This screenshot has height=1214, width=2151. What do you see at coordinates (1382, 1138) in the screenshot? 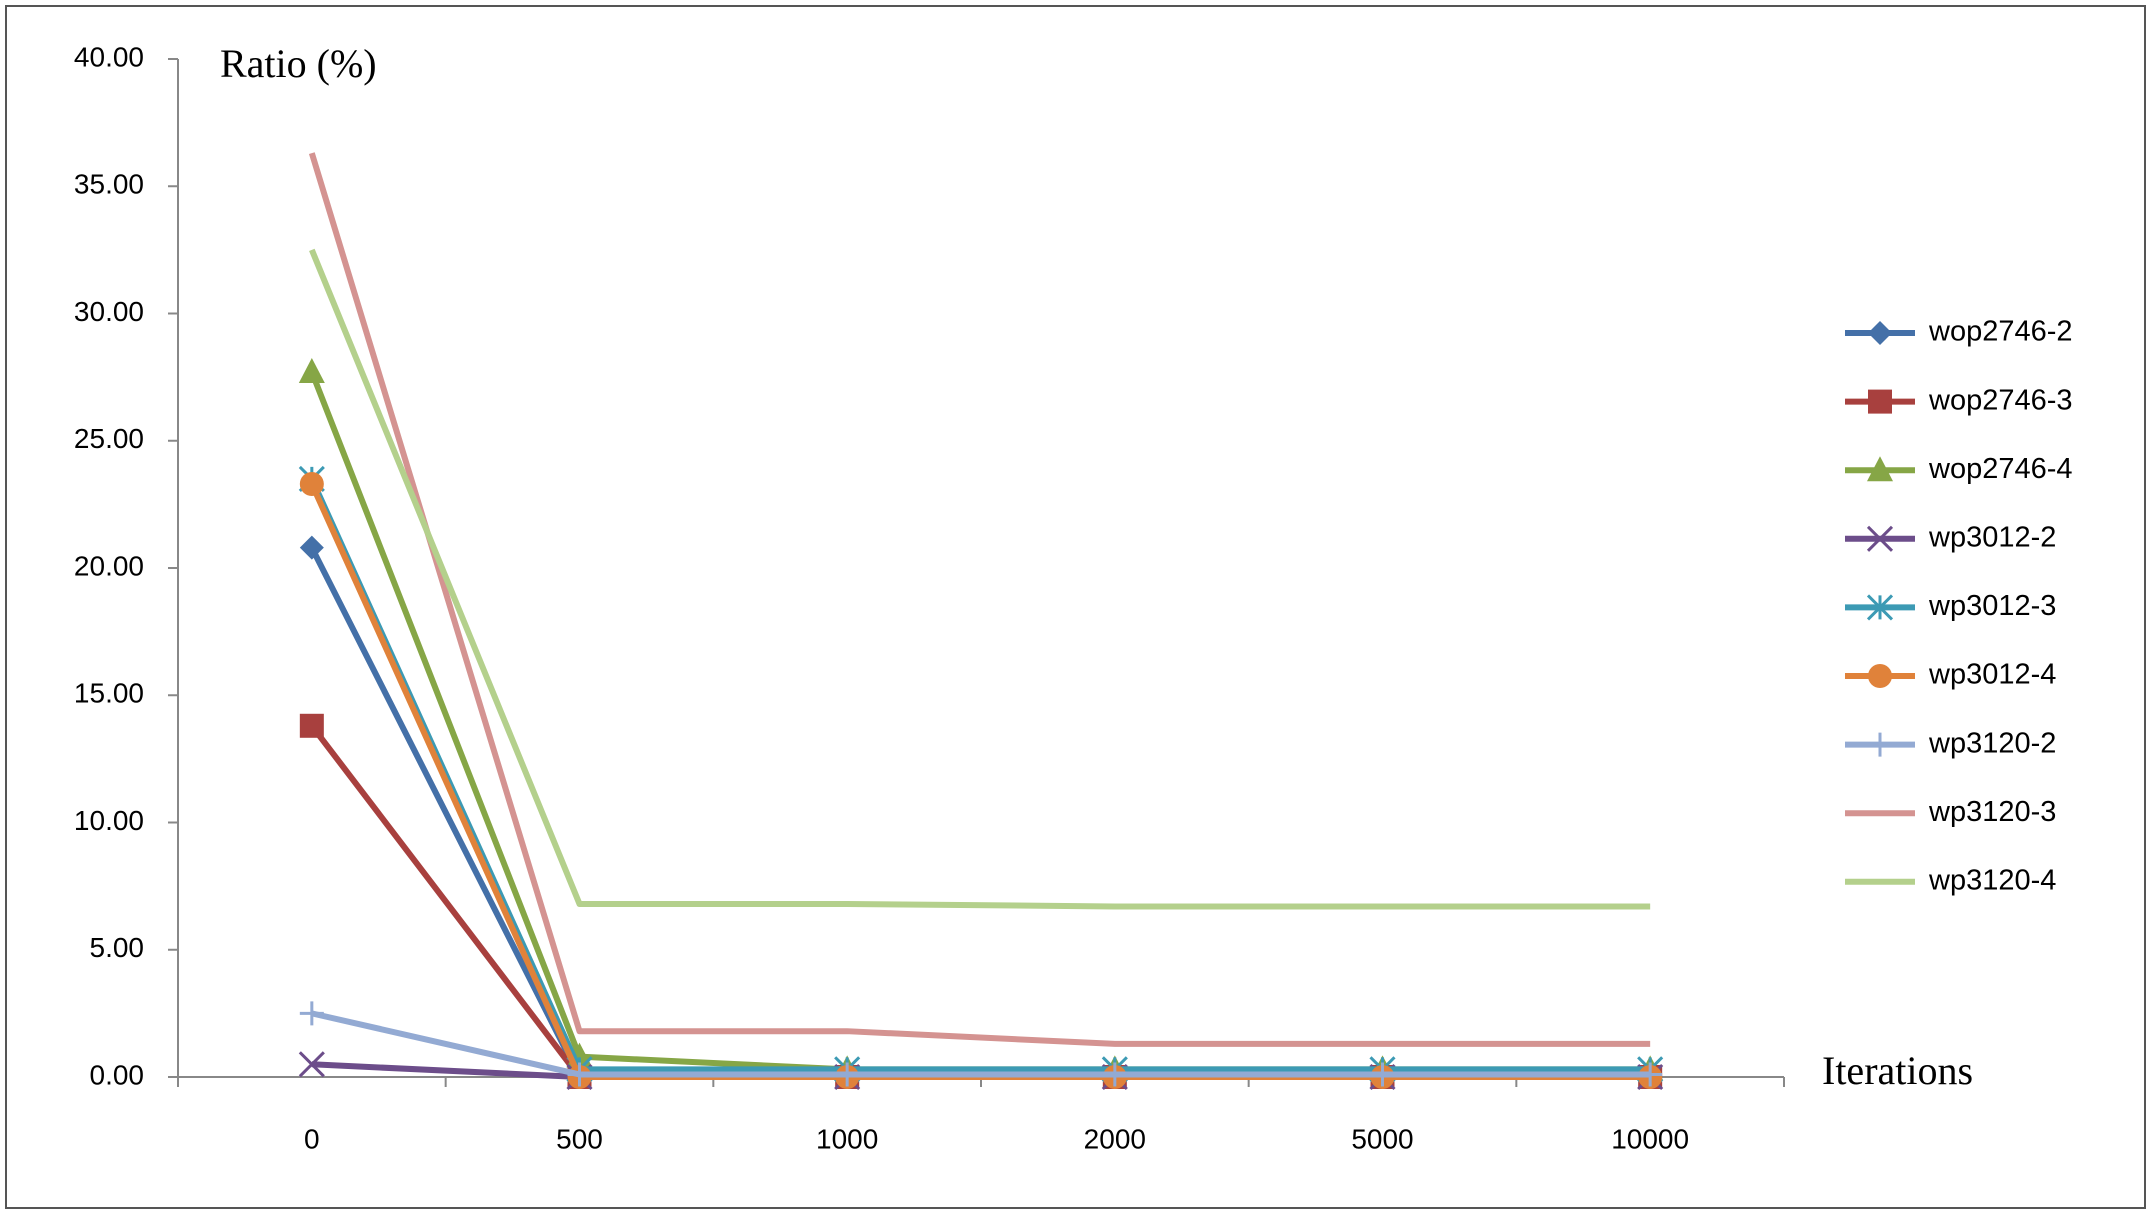
I see `x-tick-label: 5000` at bounding box center [1382, 1138].